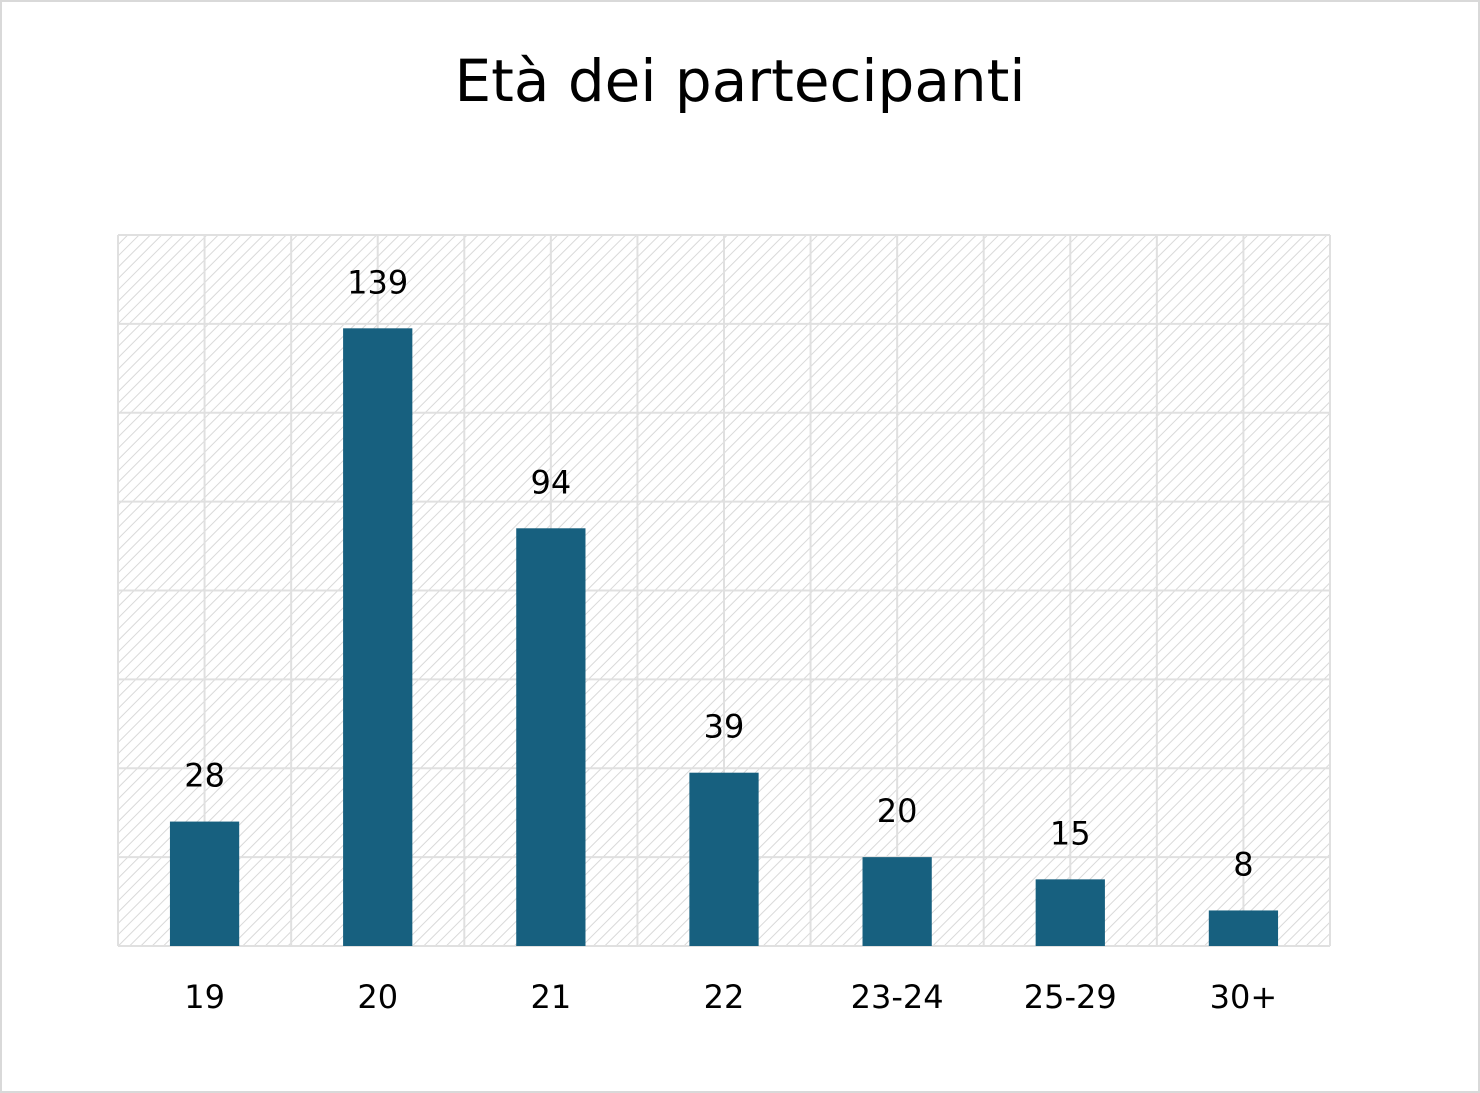  I want to click on value-label: 39, so click(724, 727).